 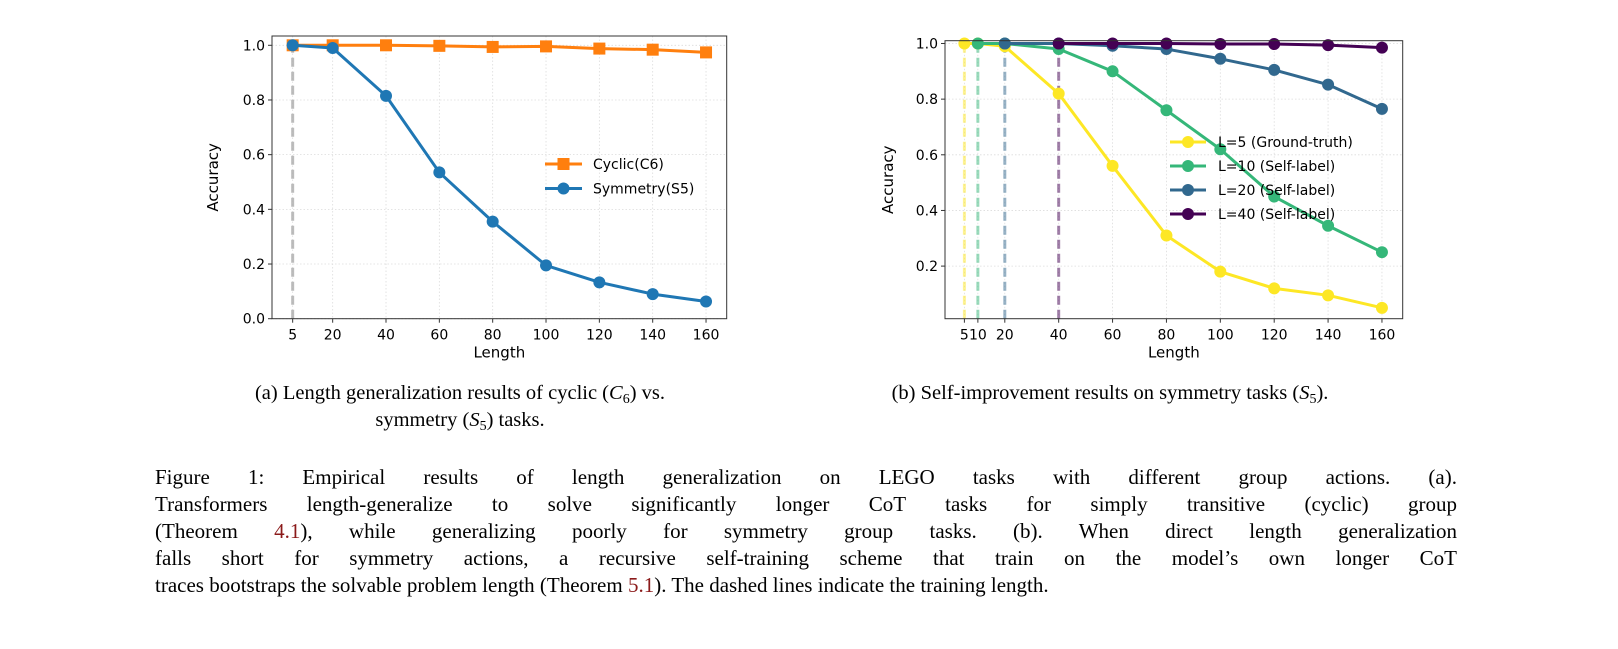 I want to click on legend-label: L=10 (Self-label), so click(x=1276, y=167).